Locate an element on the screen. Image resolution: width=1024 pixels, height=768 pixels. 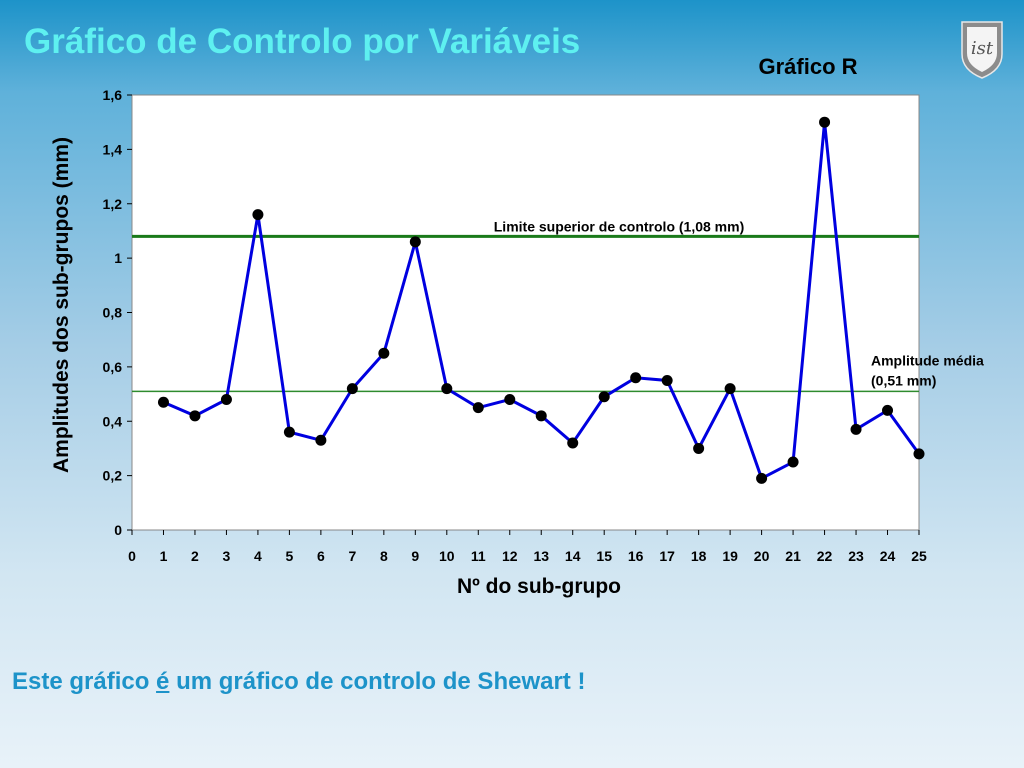
y-tick-label: 1,4 is located at coordinates (113, 149).